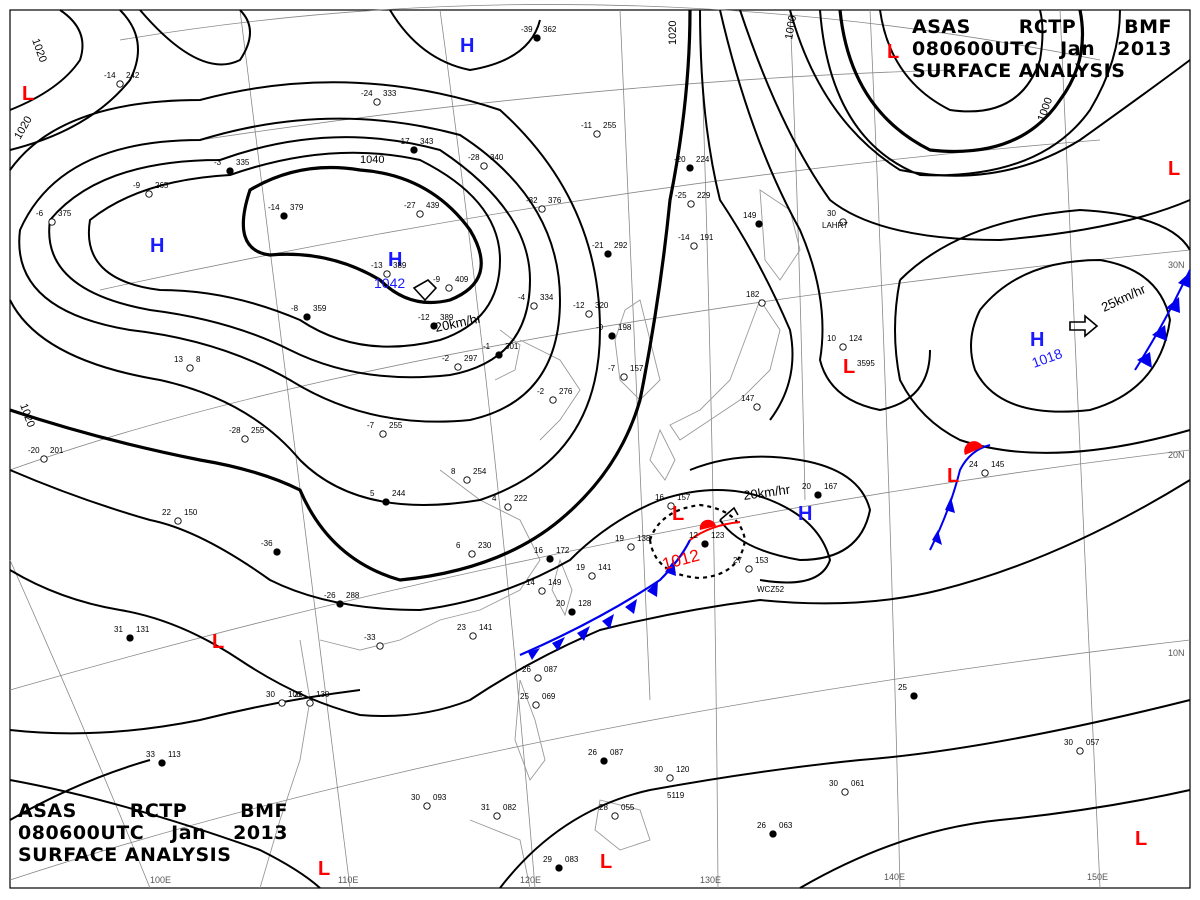  I want to click on station-temperature: 30, so click(270, 694).